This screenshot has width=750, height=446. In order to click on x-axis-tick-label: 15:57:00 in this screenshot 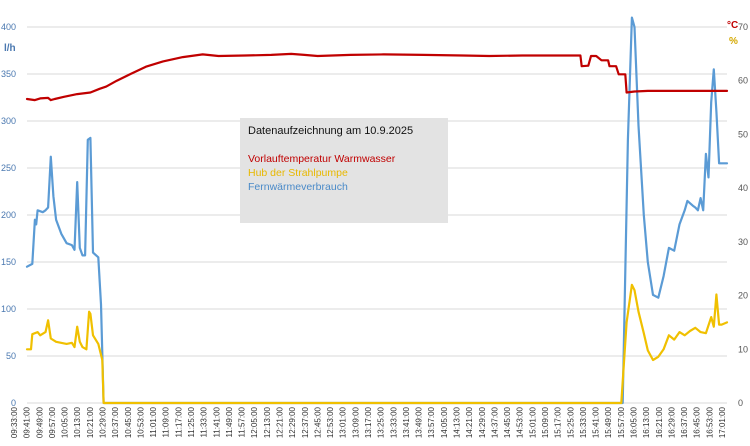, I will do `click(621, 422)`.